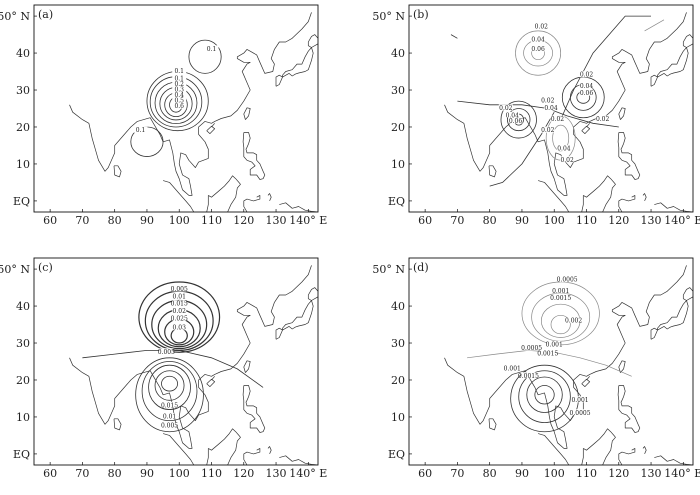 Image resolution: width=700 pixels, height=495 pixels. What do you see at coordinates (23, 90) in the screenshot?
I see `y-tick-label: 30` at bounding box center [23, 90].